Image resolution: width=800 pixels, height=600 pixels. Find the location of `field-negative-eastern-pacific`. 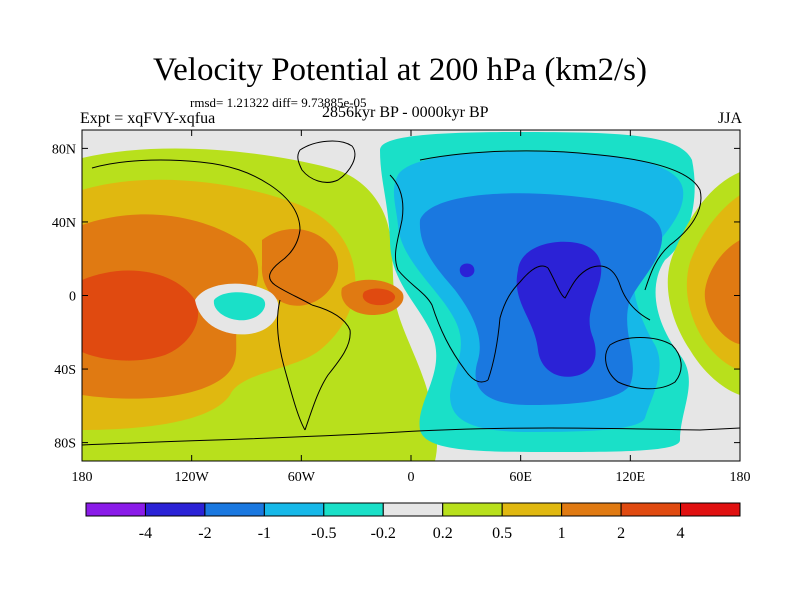

field-negative-eastern-pacific is located at coordinates (239, 306).